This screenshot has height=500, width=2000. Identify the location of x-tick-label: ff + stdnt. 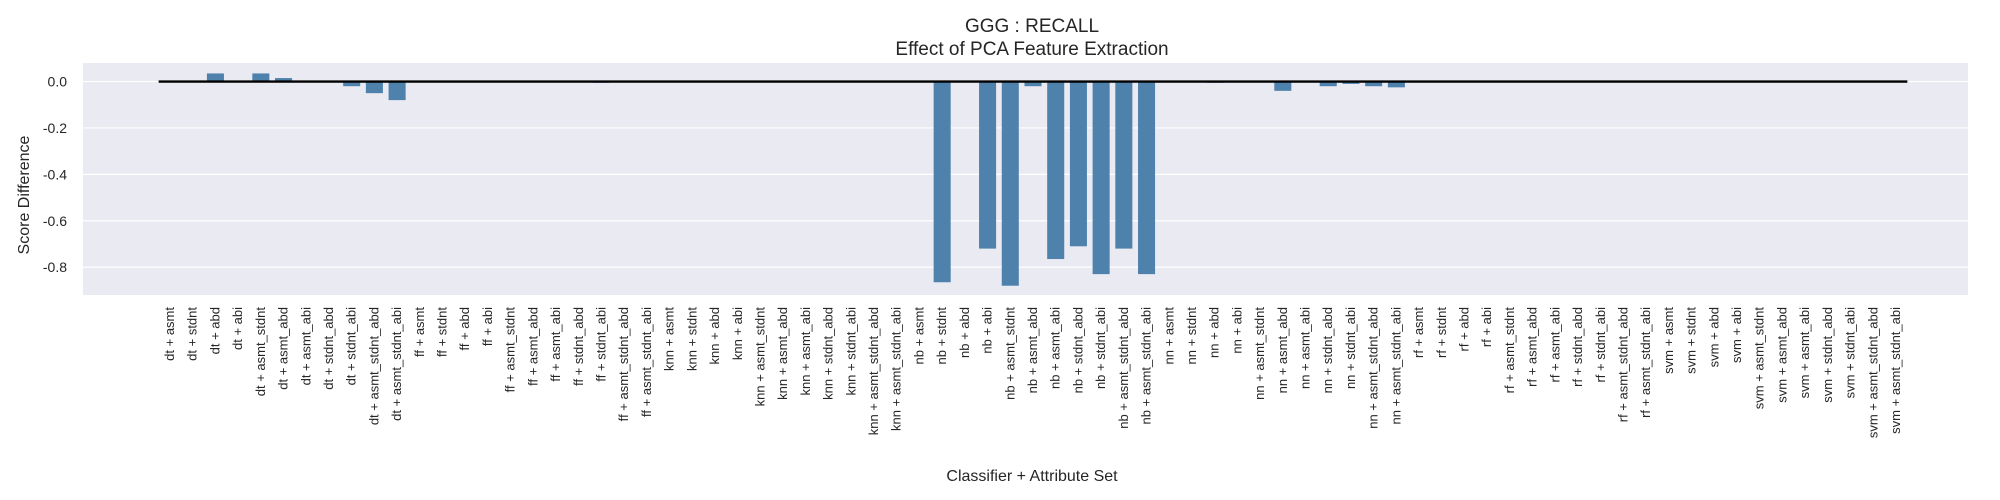
(442, 332).